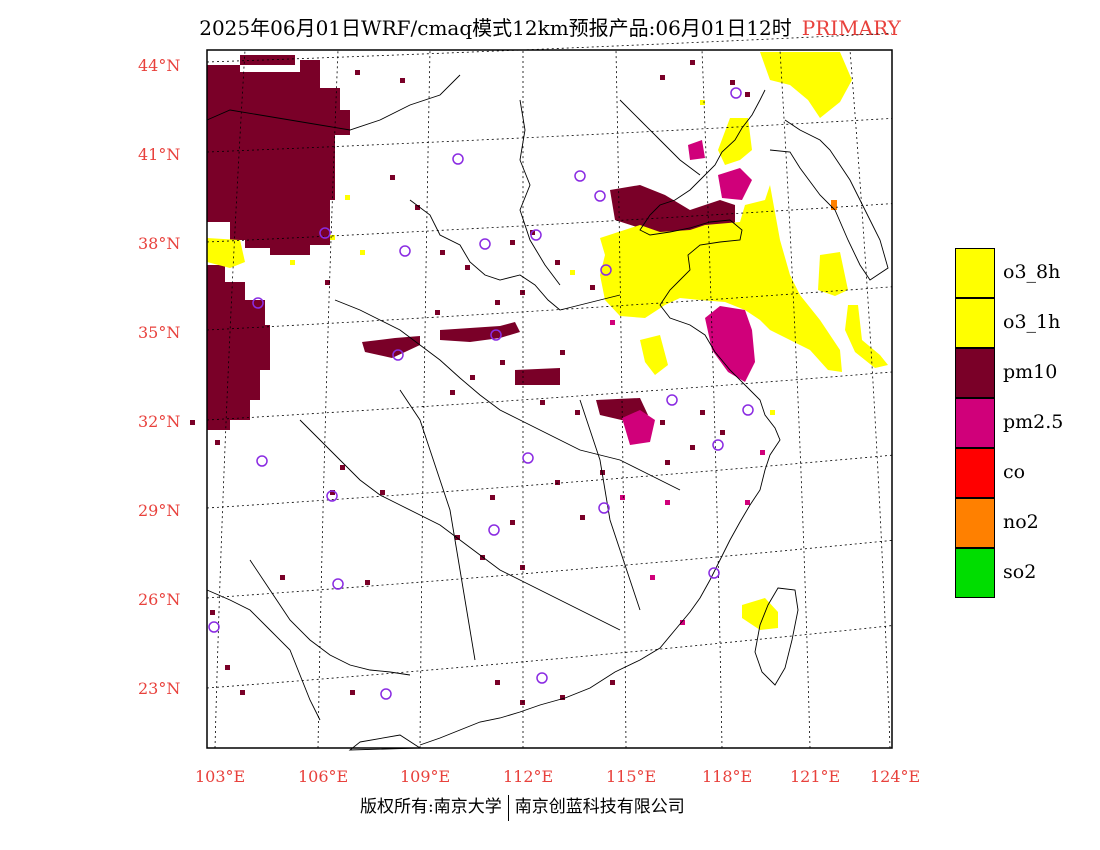 The image size is (1100, 850). Describe the element at coordinates (1030, 372) in the screenshot. I see `legend-label: pm10` at that location.